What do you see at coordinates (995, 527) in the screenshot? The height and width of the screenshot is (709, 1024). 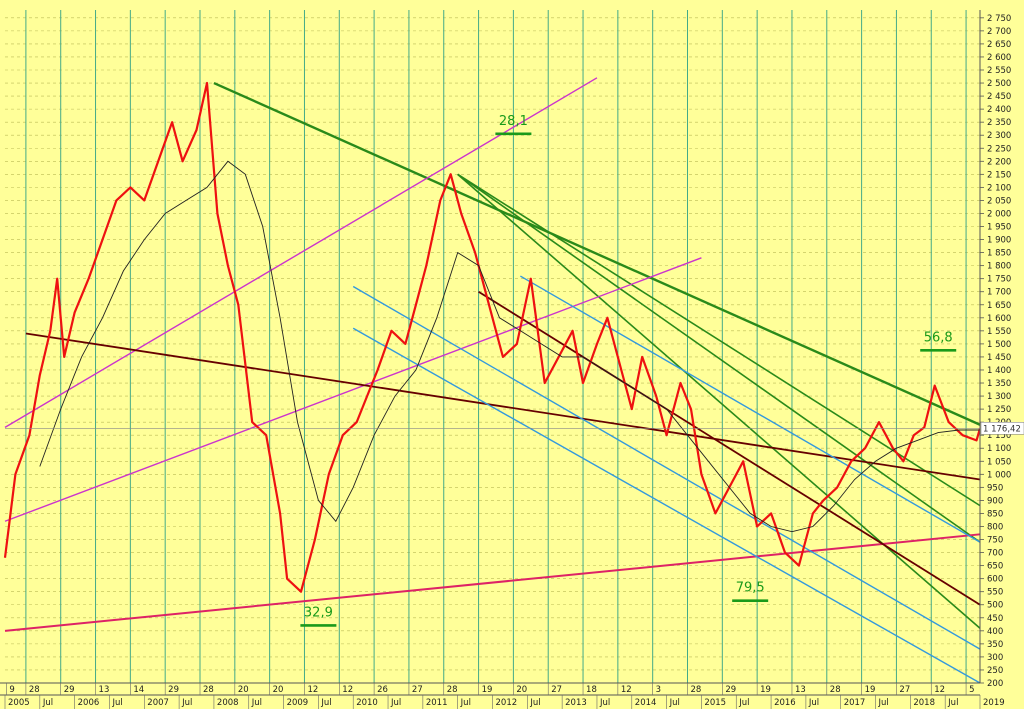 I see `y-tick-label: 800` at bounding box center [995, 527].